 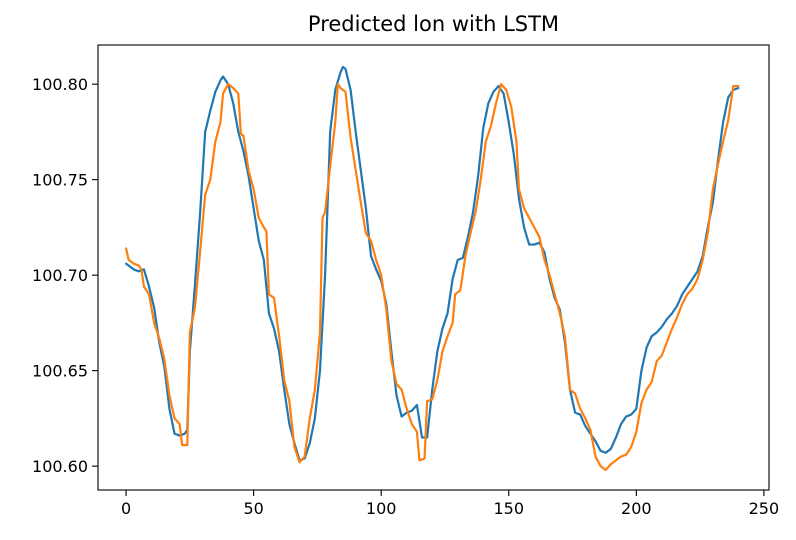 What do you see at coordinates (764, 508) in the screenshot?
I see `x-tick-label: 250` at bounding box center [764, 508].